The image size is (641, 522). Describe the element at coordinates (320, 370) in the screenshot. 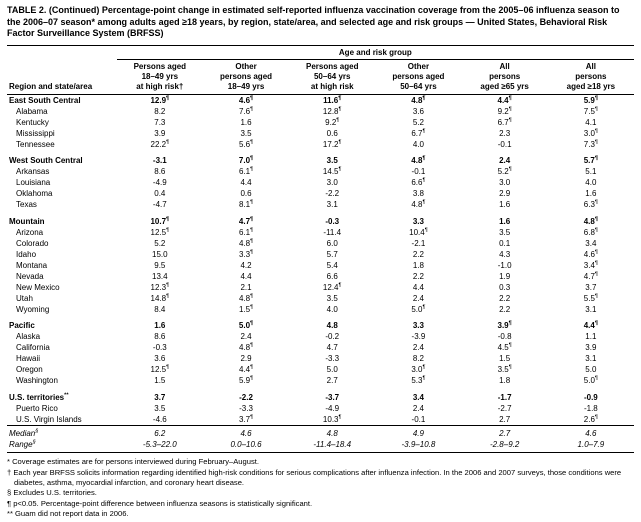

I see `table-row: Oregon 12.5¶ 4.4¶ 5.0 3.0¶ 3.5¶ 5.0` at that location.